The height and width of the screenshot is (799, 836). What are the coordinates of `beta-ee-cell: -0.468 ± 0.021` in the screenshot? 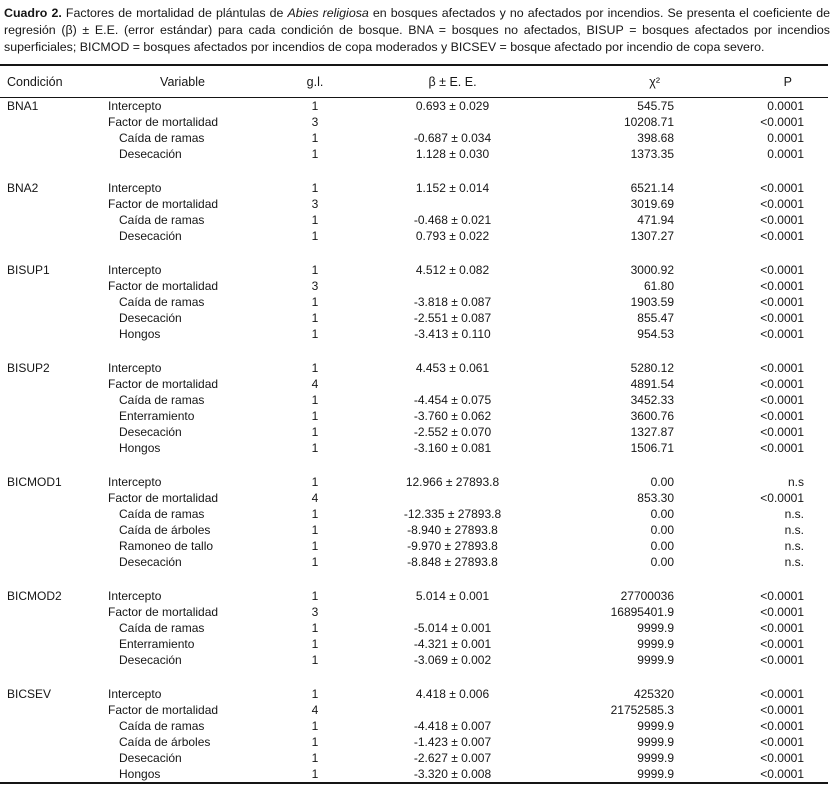 It's located at (452, 220).